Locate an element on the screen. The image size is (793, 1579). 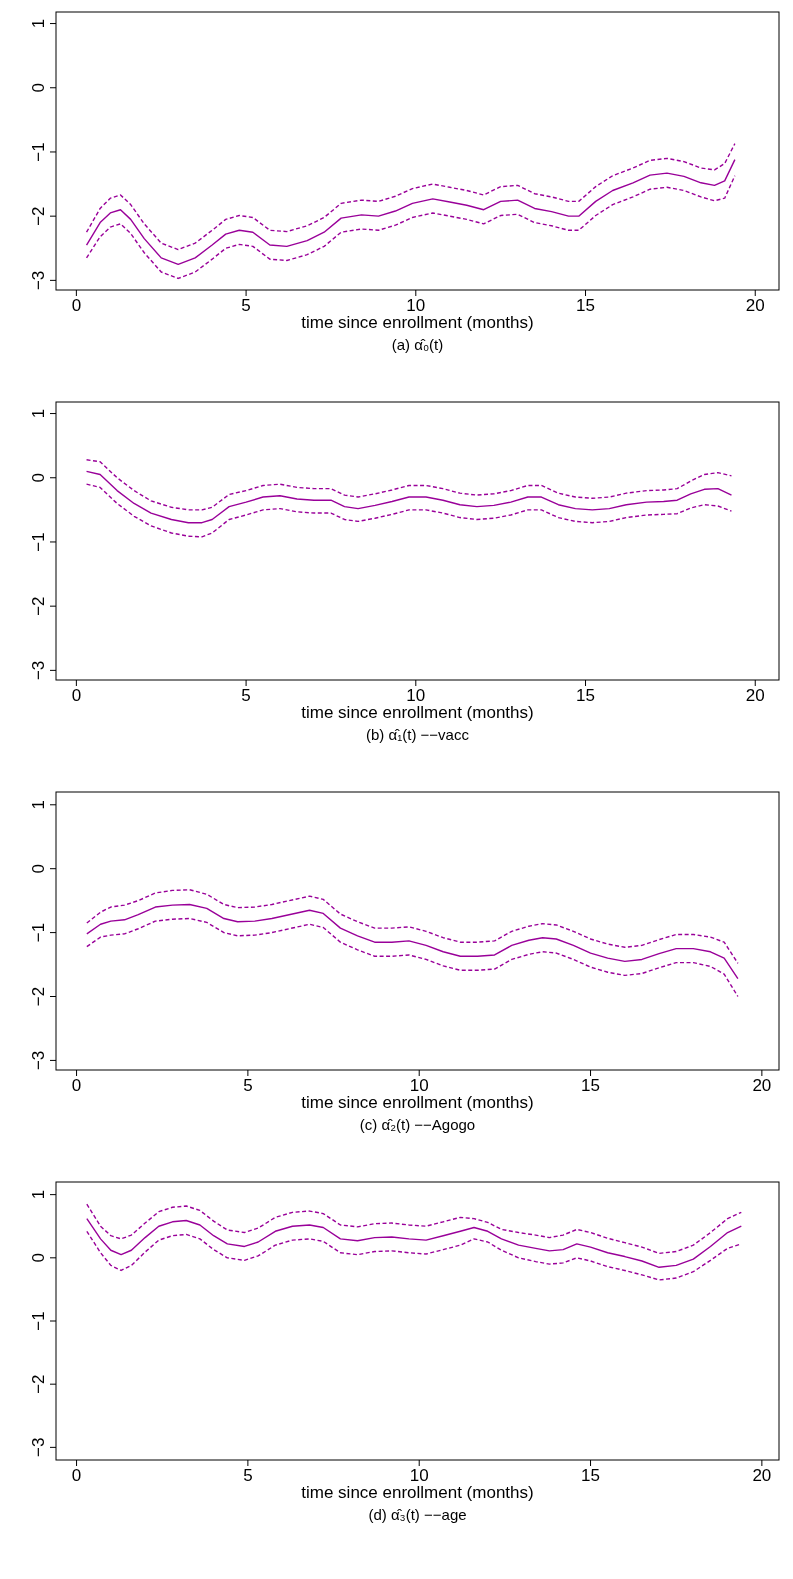
text: (c) α̂₂(t) −−Agogo is located at coordinates (417, 1124).